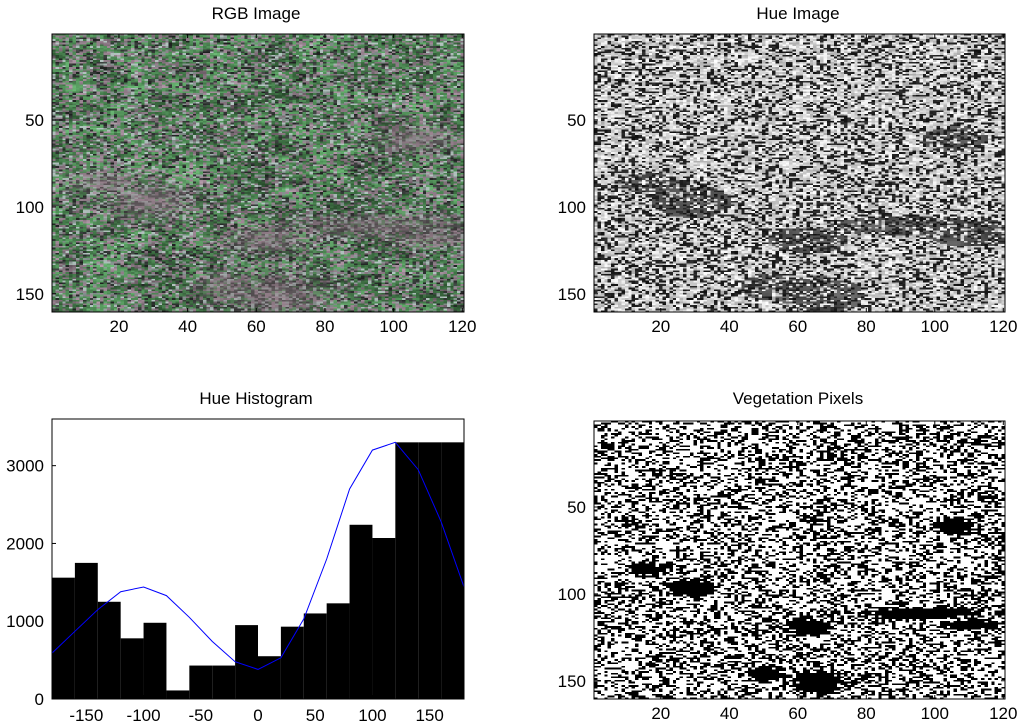  I want to click on hist-x-tick-label: 0, so click(257, 715).